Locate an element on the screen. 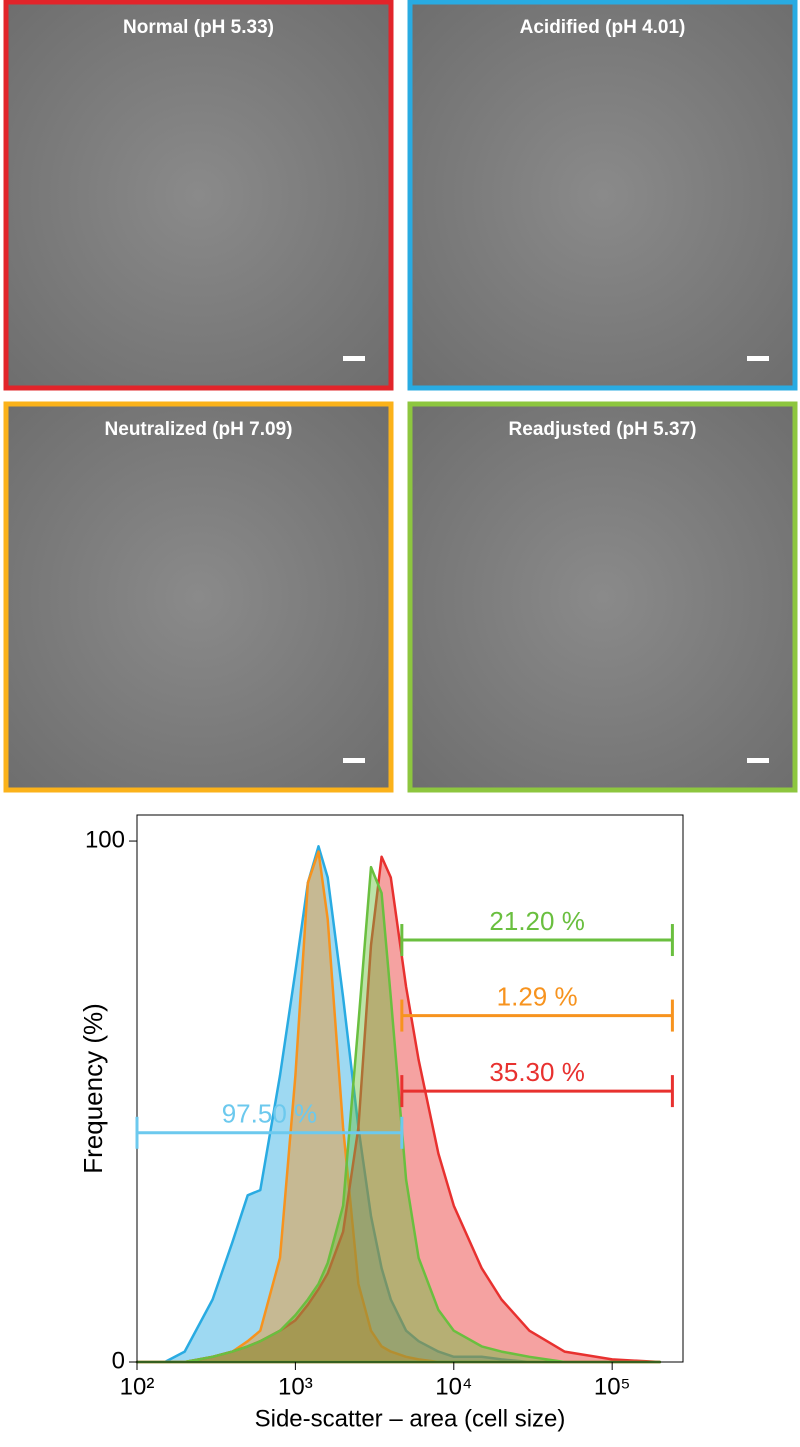  x-tick-label: 10⁴ is located at coordinates (453, 1386).